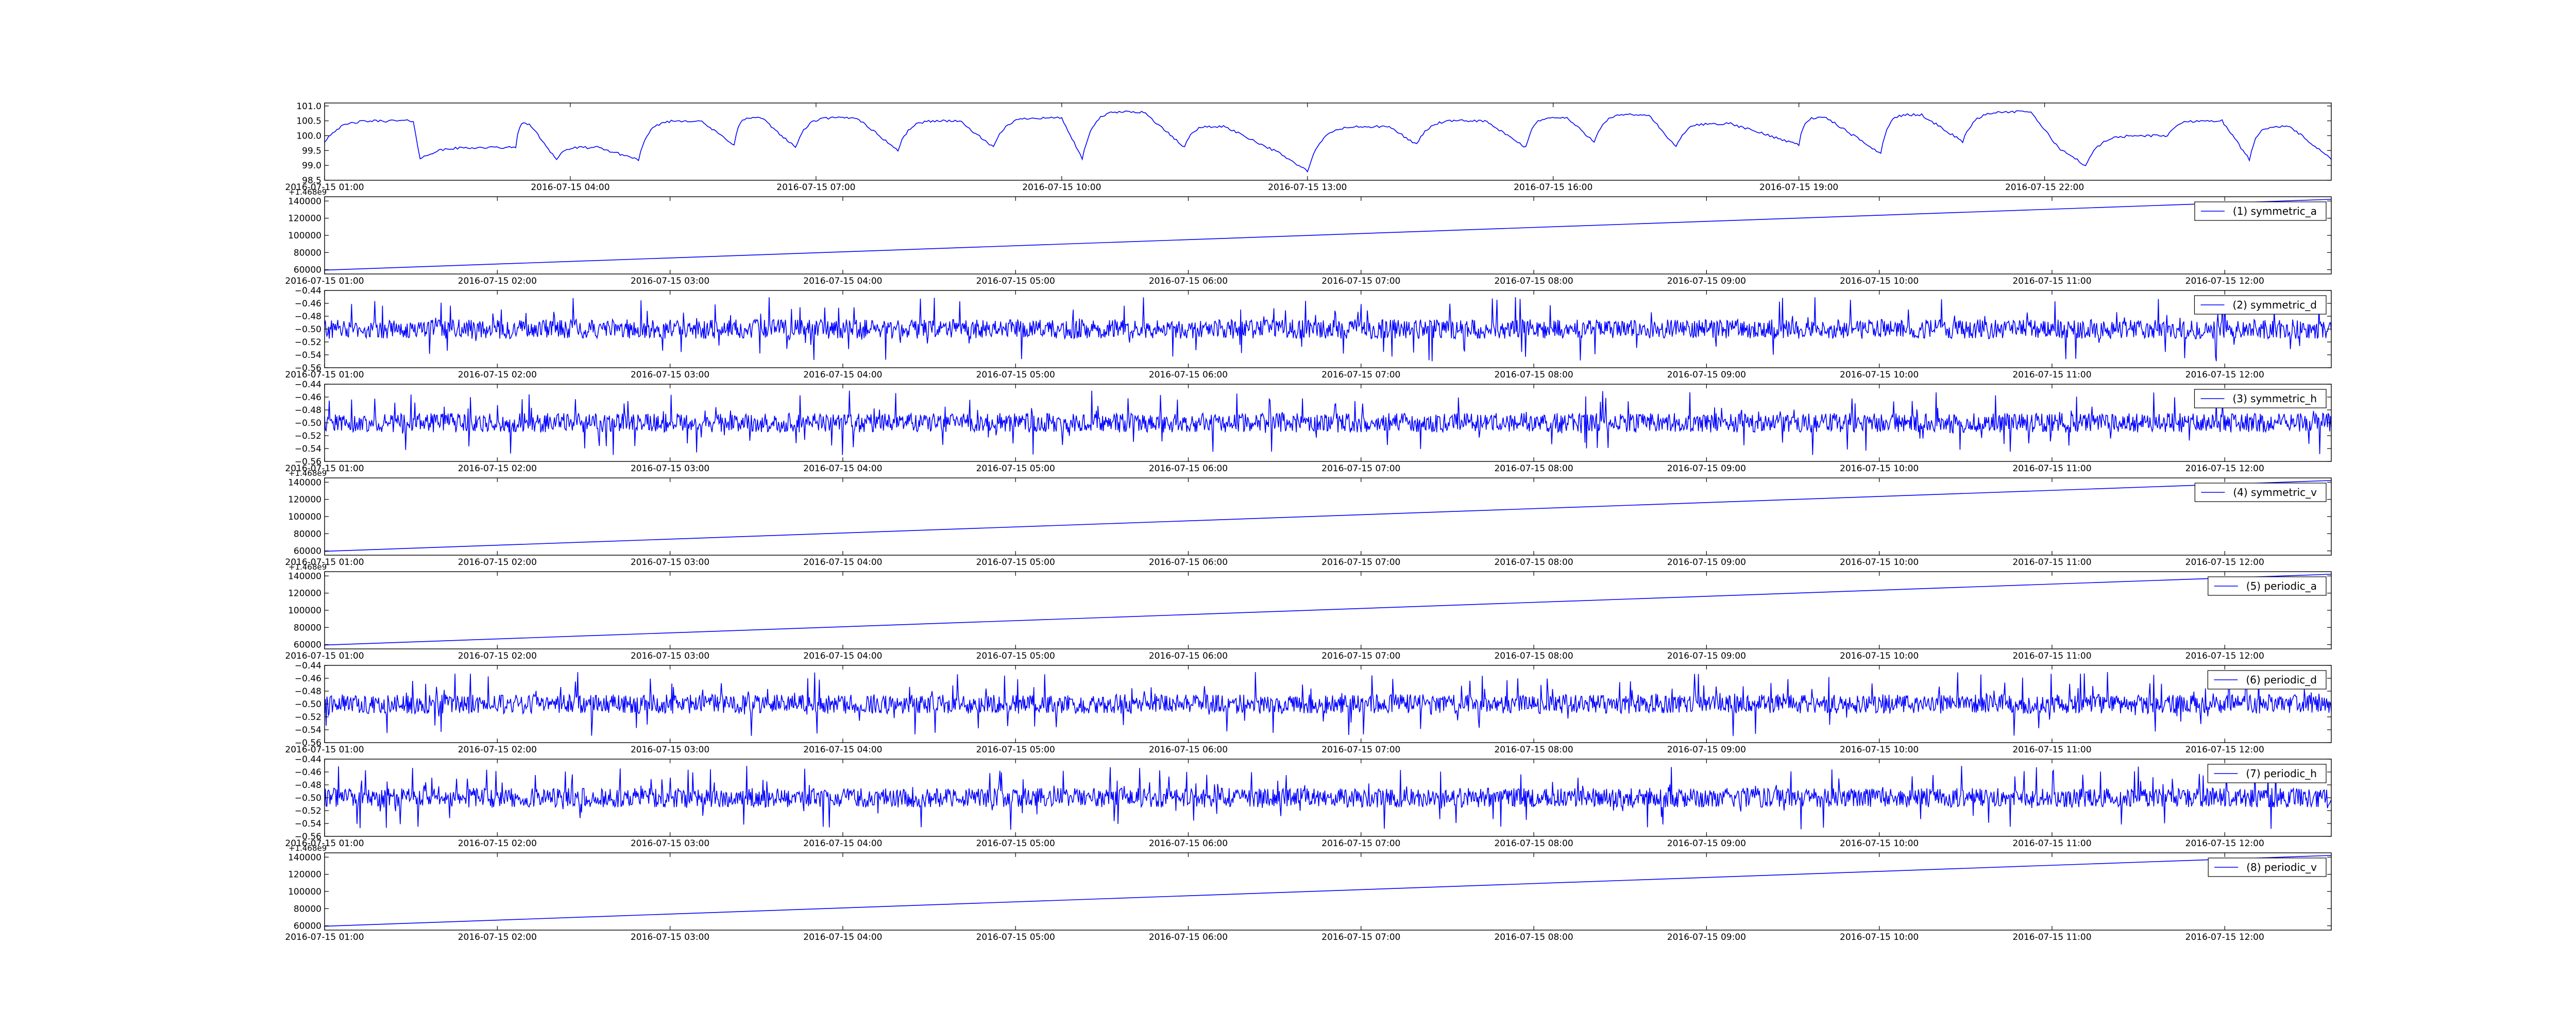  I want to click on y-tick-label: −0.52, so click(308, 436).